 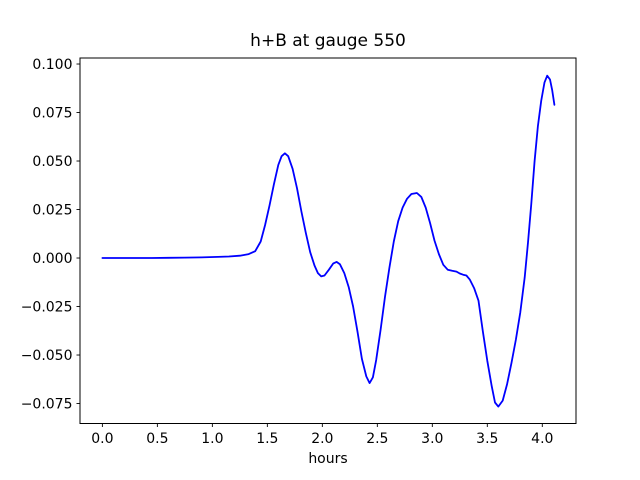 I want to click on x-tick-label: 2.5, so click(x=377, y=439).